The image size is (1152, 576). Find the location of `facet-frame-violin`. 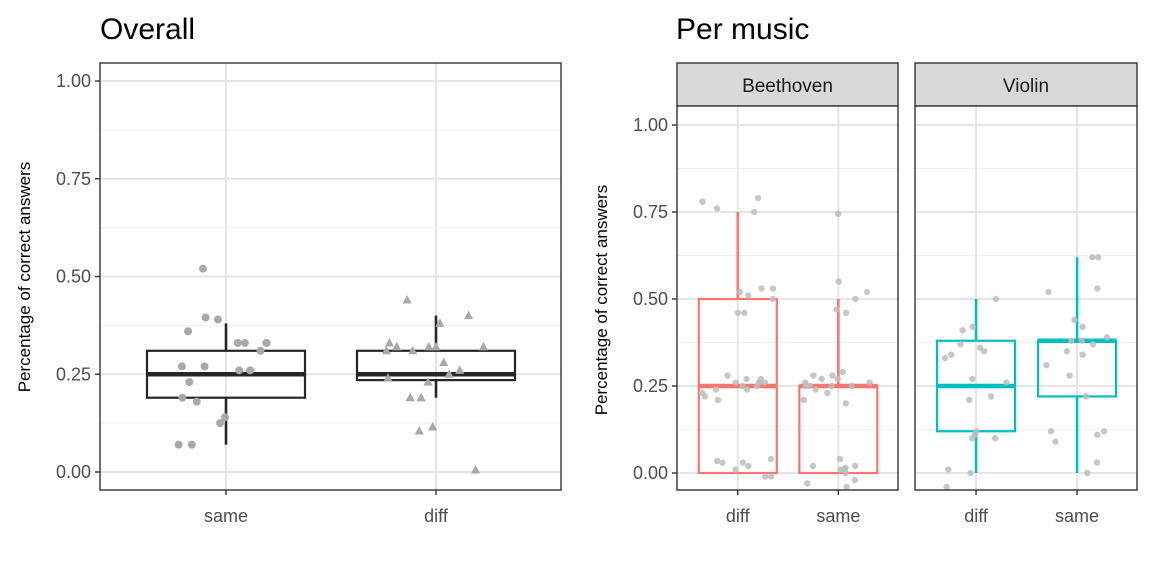

facet-frame-violin is located at coordinates (1026, 298).